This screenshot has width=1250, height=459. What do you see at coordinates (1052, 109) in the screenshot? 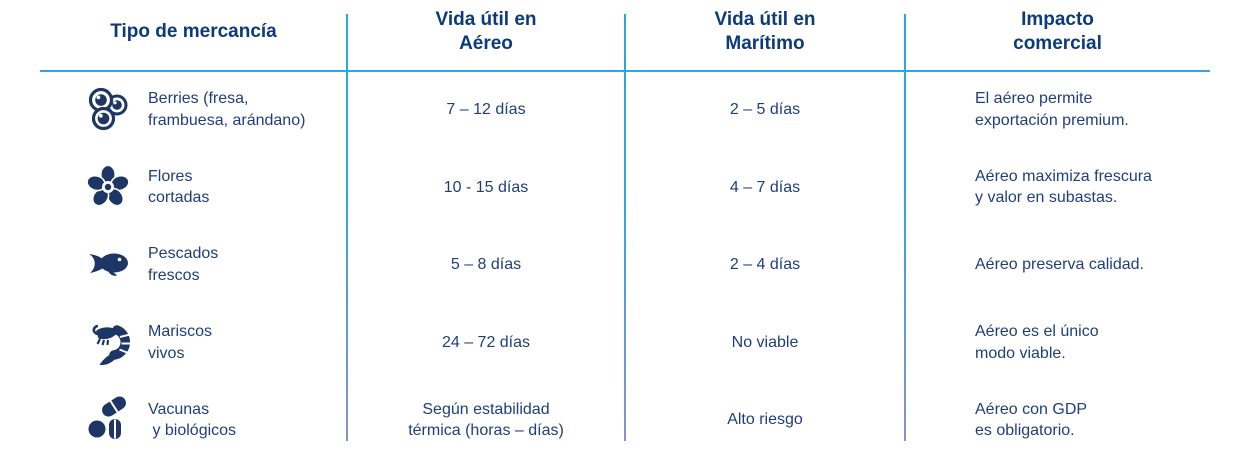
I see `impacto-value: El aéreo permite exportación premium.` at bounding box center [1052, 109].